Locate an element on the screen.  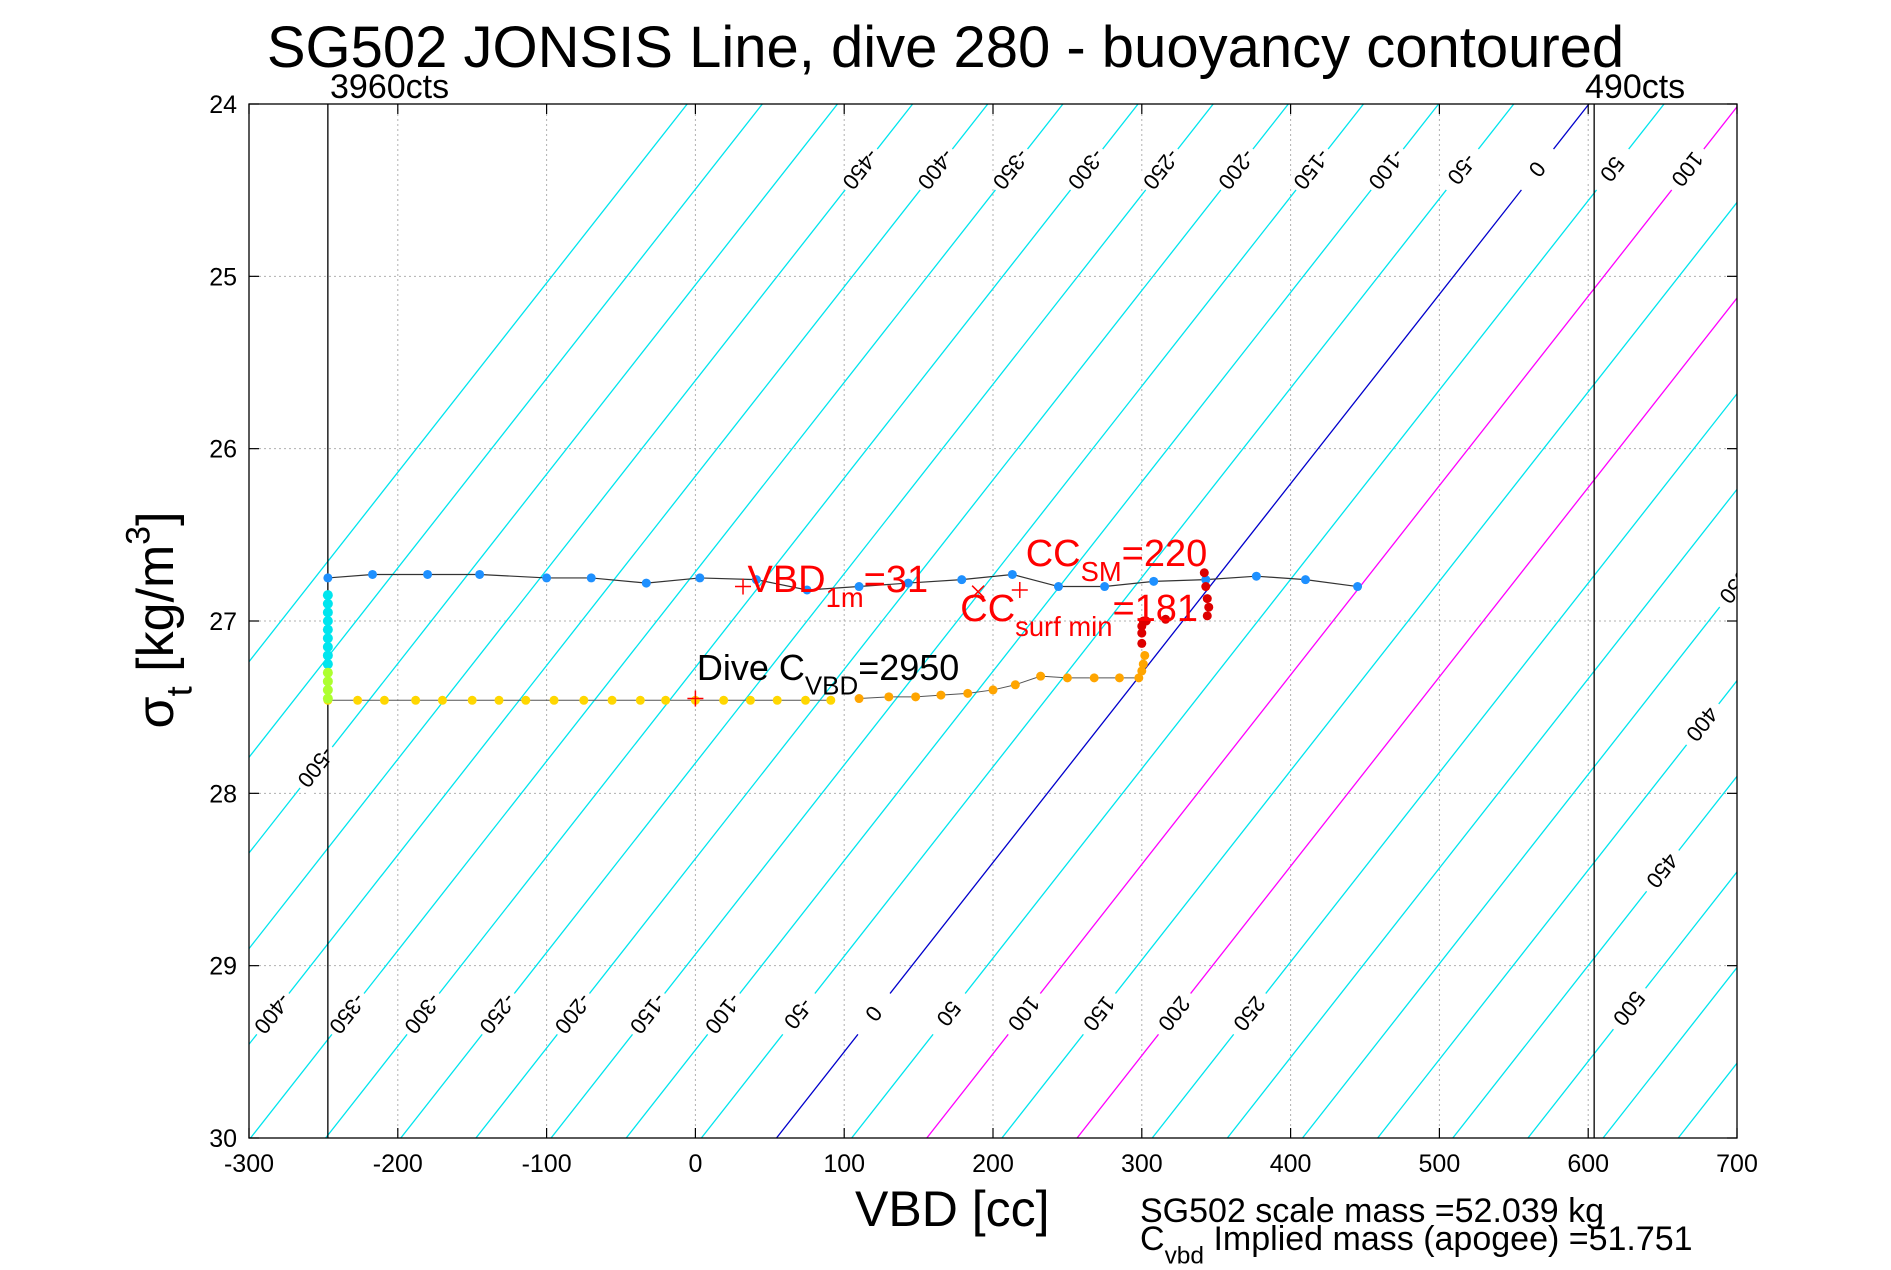
contour-label: 250 is located at coordinates (1249, 1014).